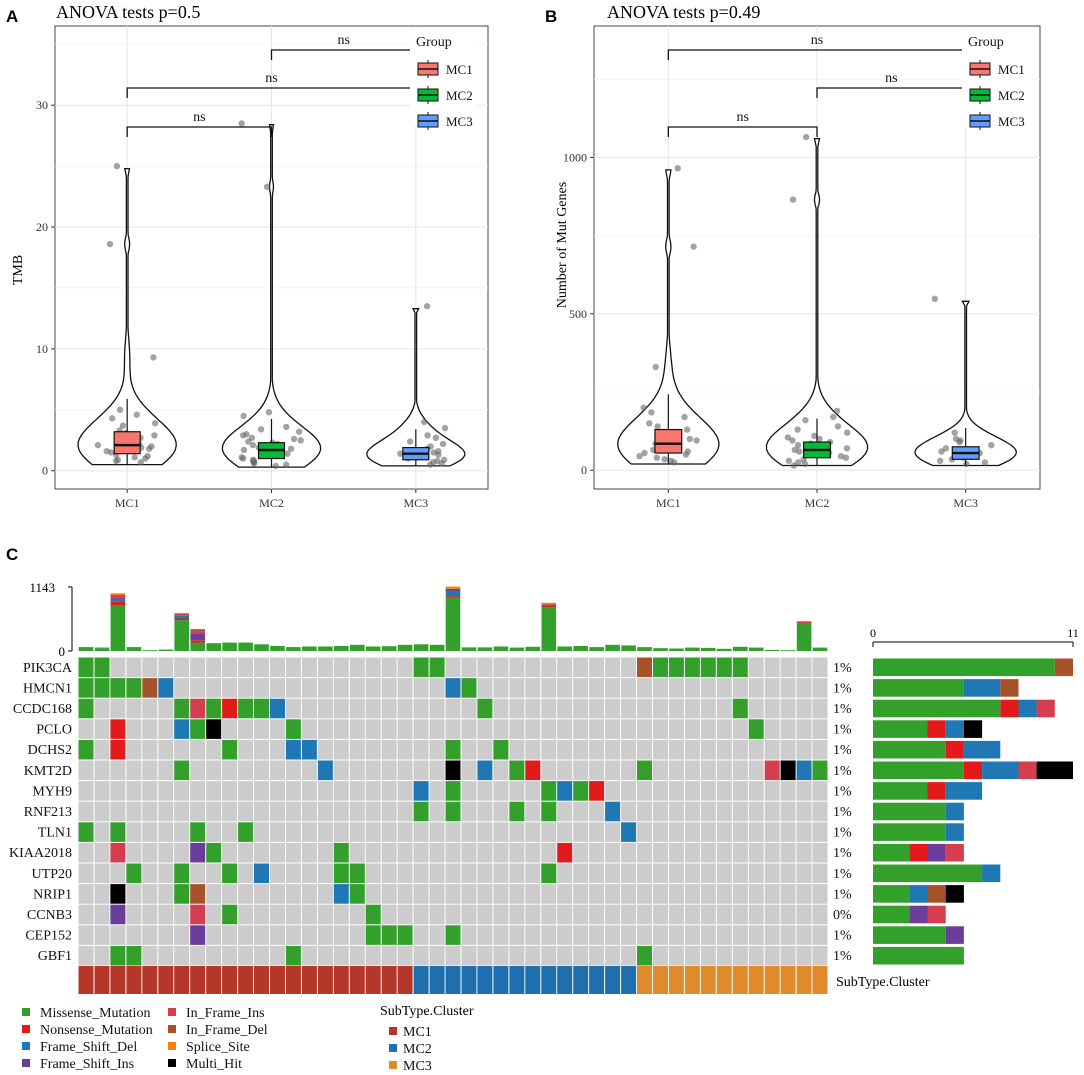 The height and width of the screenshot is (1075, 1084). What do you see at coordinates (42, 105) in the screenshot?
I see `y-tick-label: 30` at bounding box center [42, 105].